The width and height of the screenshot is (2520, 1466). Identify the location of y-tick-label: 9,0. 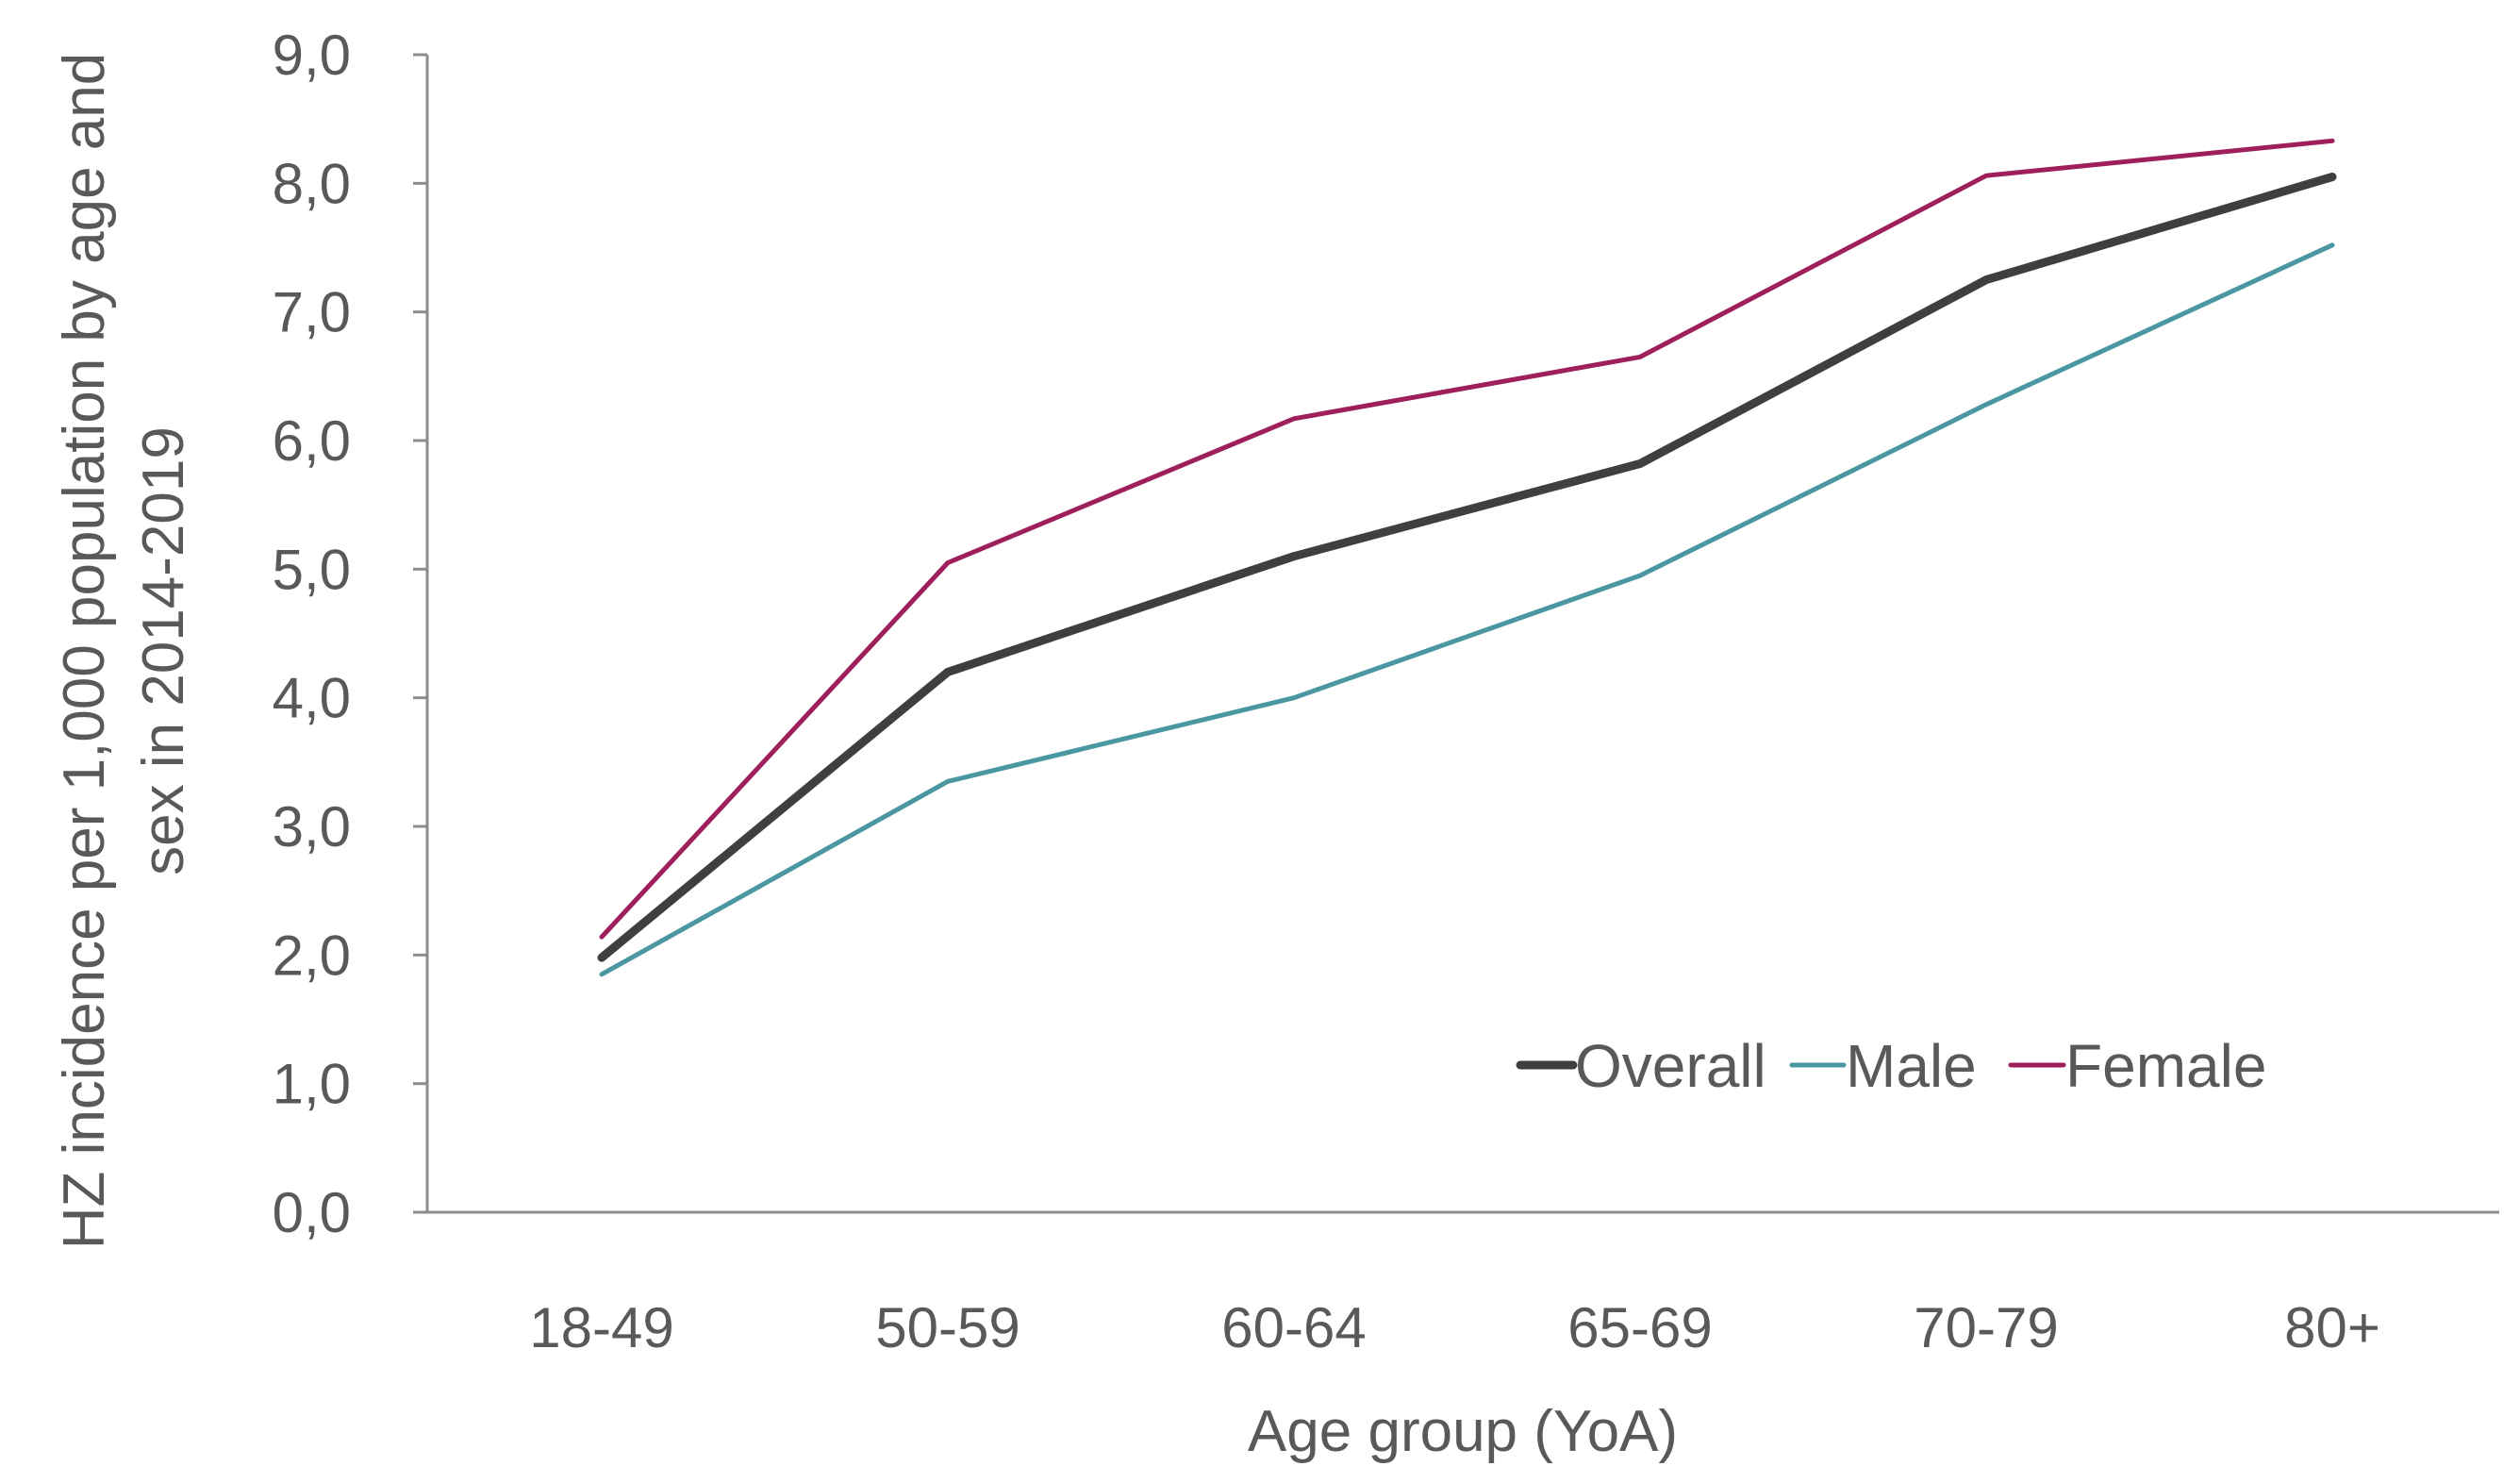
(312, 56).